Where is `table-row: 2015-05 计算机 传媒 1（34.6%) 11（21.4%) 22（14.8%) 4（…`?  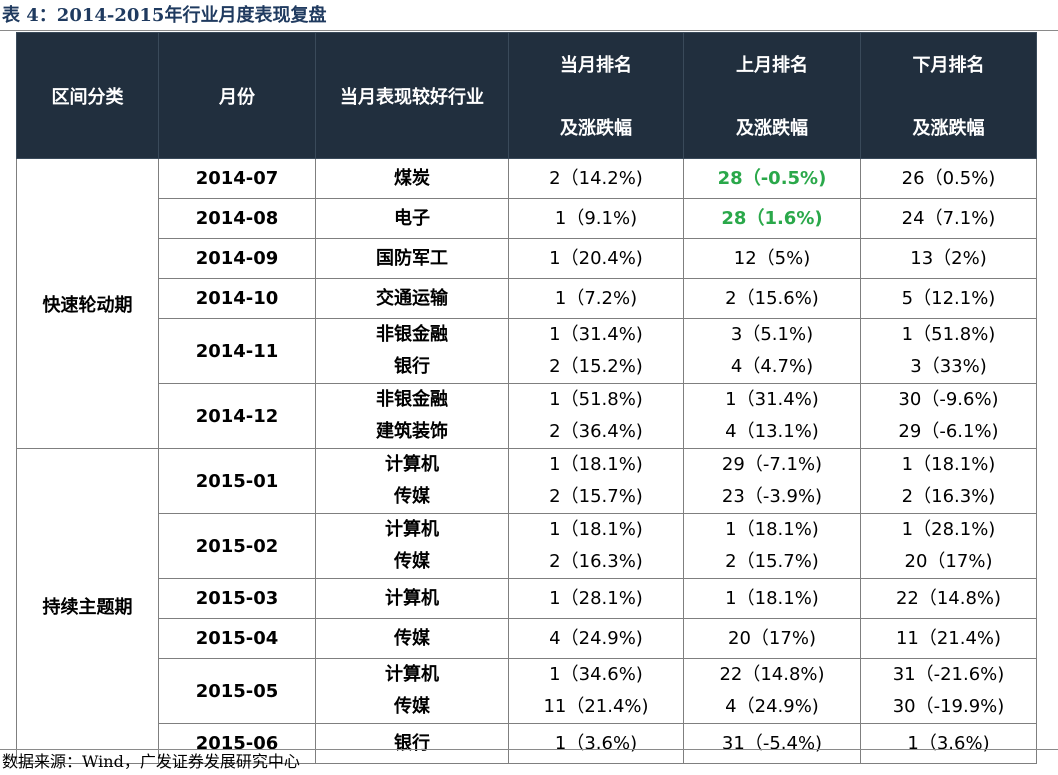 table-row: 2015-05 计算机 传媒 1（34.6%) 11（21.4%) 22（14.8%) 4（… is located at coordinates (527, 691).